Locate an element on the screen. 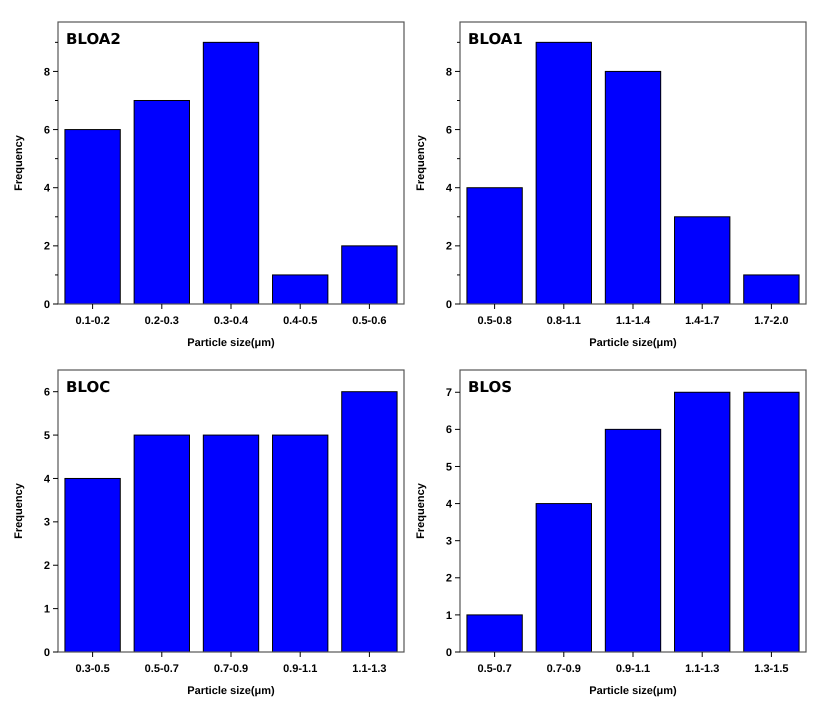 This screenshot has width=825, height=720. x-tick-label: 0.5-0.8 is located at coordinates (494, 321).